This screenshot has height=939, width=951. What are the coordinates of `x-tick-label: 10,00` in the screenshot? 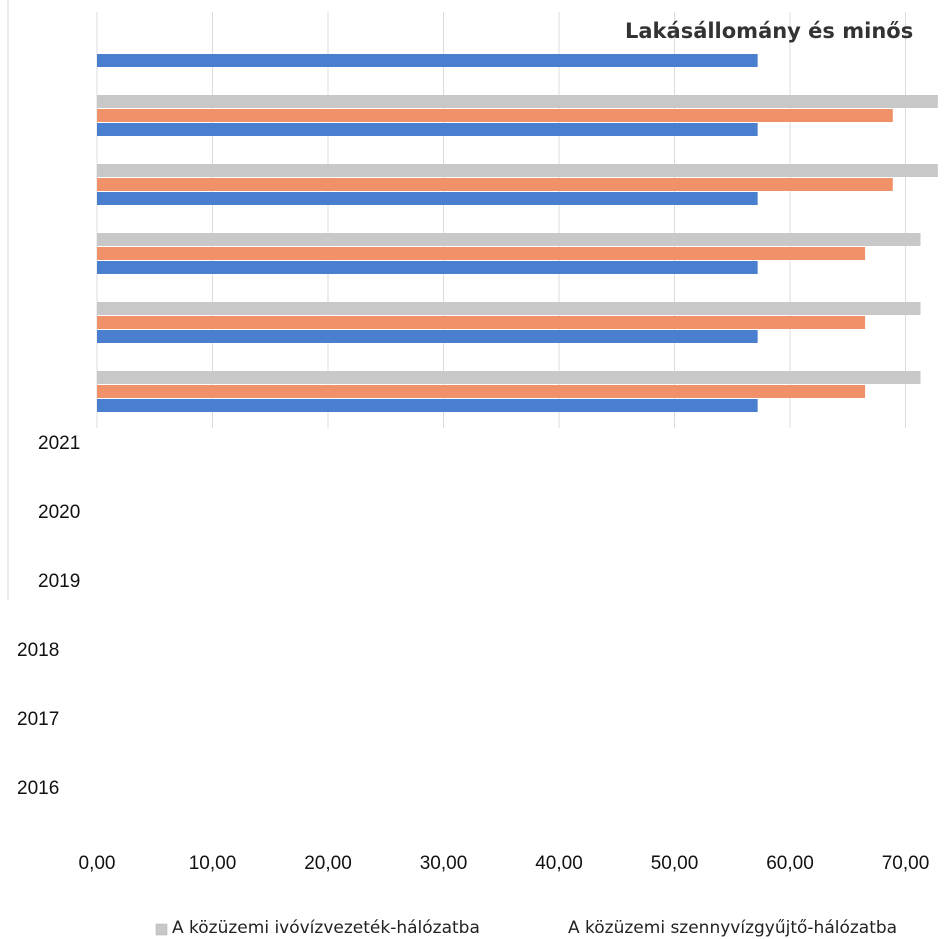 It's located at (213, 863).